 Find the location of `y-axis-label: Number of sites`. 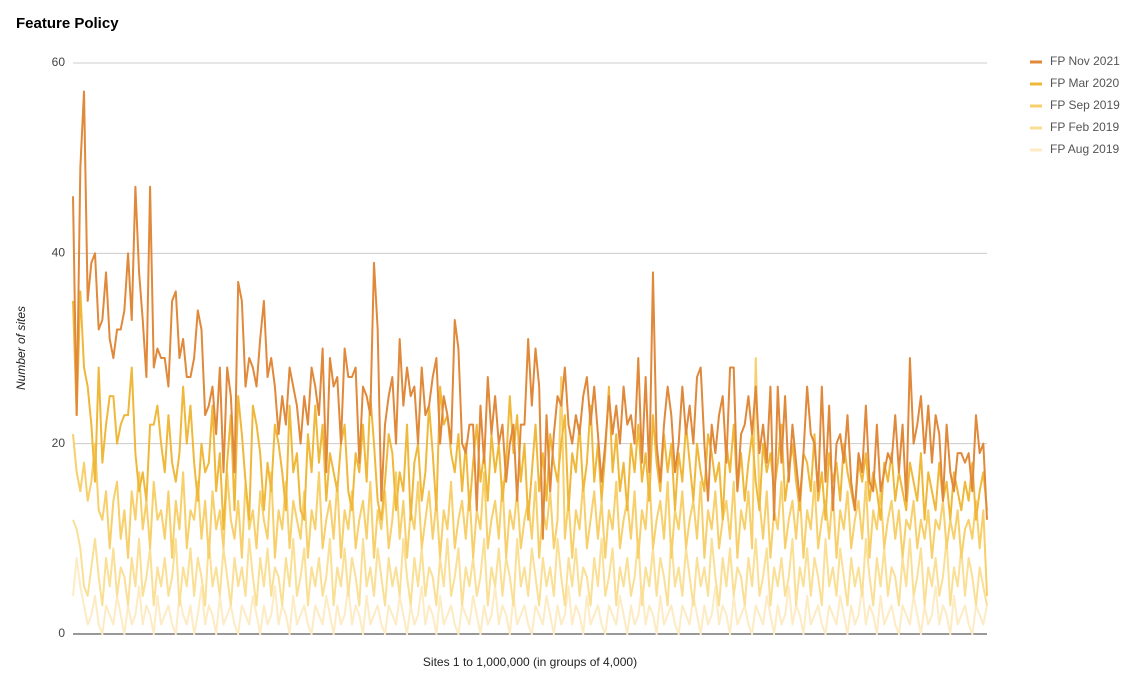

y-axis-label: Number of sites is located at coordinates (21, 348).